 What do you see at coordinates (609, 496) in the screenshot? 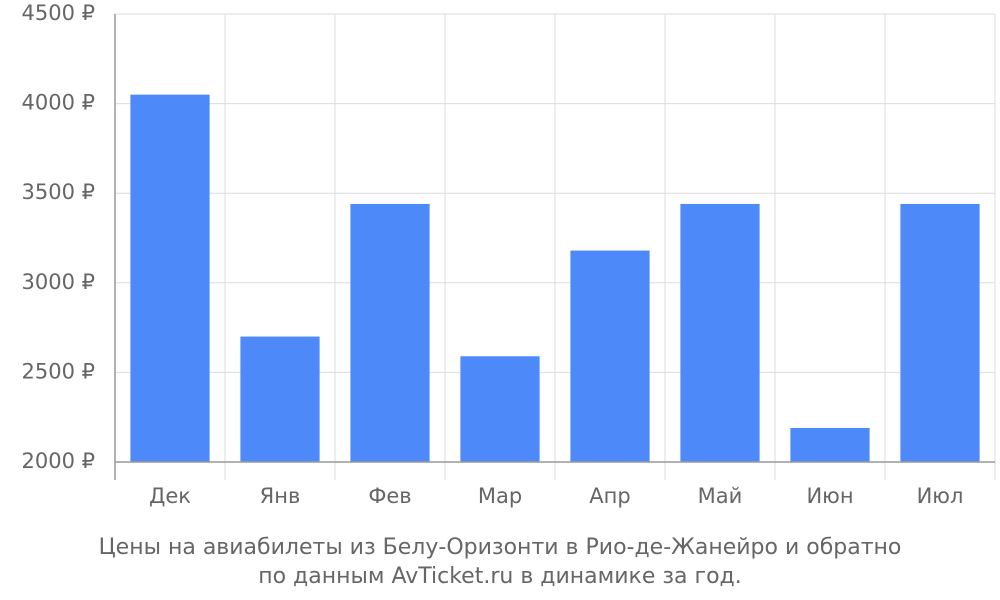
I see `x-tick-label: Апр` at bounding box center [609, 496].